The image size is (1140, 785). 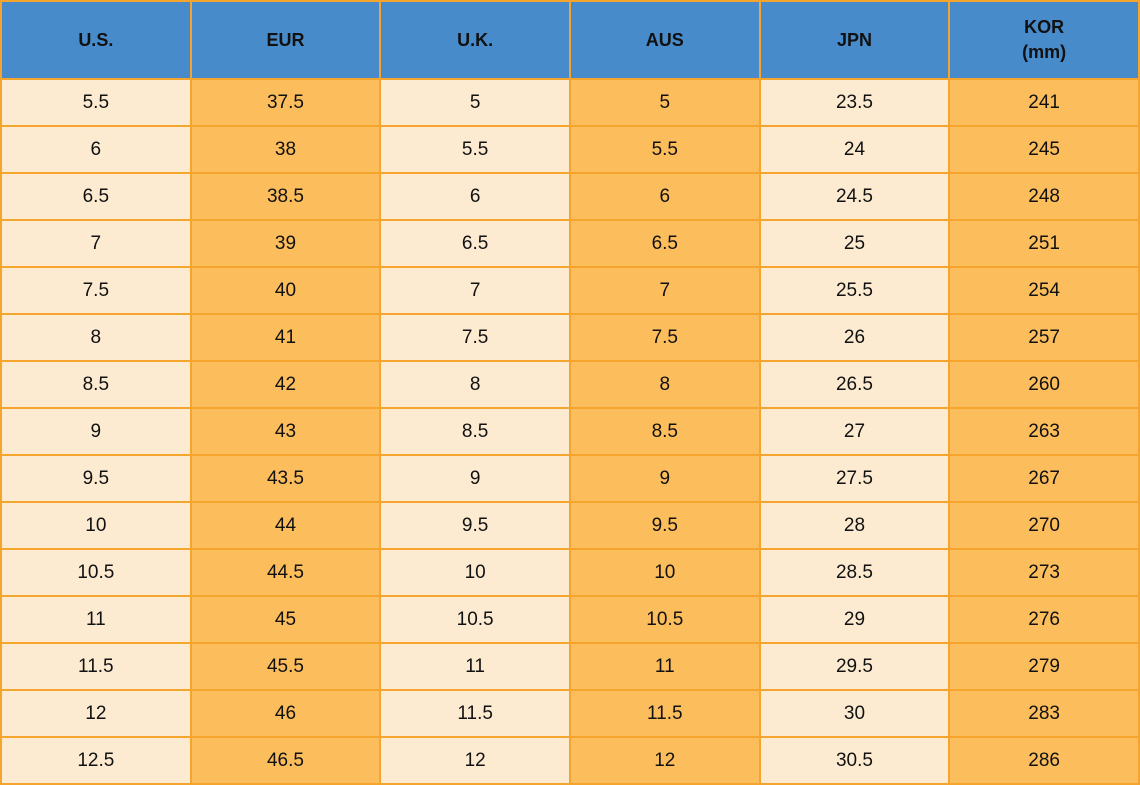 What do you see at coordinates (96, 149) in the screenshot?
I see `table-cell: 6` at bounding box center [96, 149].